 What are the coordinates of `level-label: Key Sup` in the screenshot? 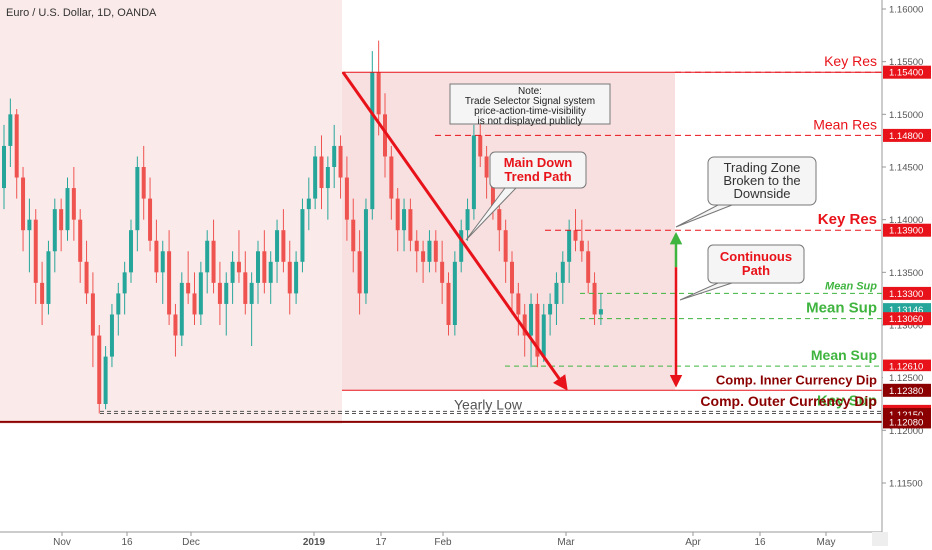 It's located at (847, 400).